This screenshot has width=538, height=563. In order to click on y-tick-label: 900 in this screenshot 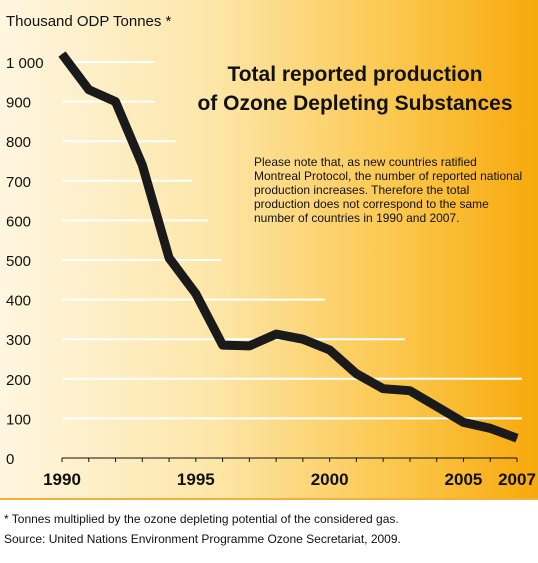, I will do `click(18, 103)`.